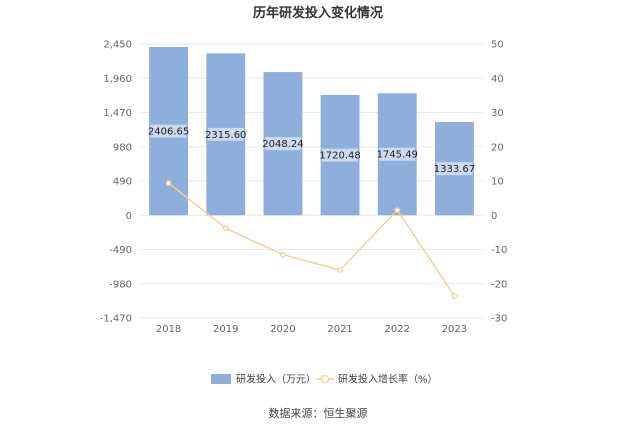  I want to click on data-label: 1333.67, so click(454, 169).